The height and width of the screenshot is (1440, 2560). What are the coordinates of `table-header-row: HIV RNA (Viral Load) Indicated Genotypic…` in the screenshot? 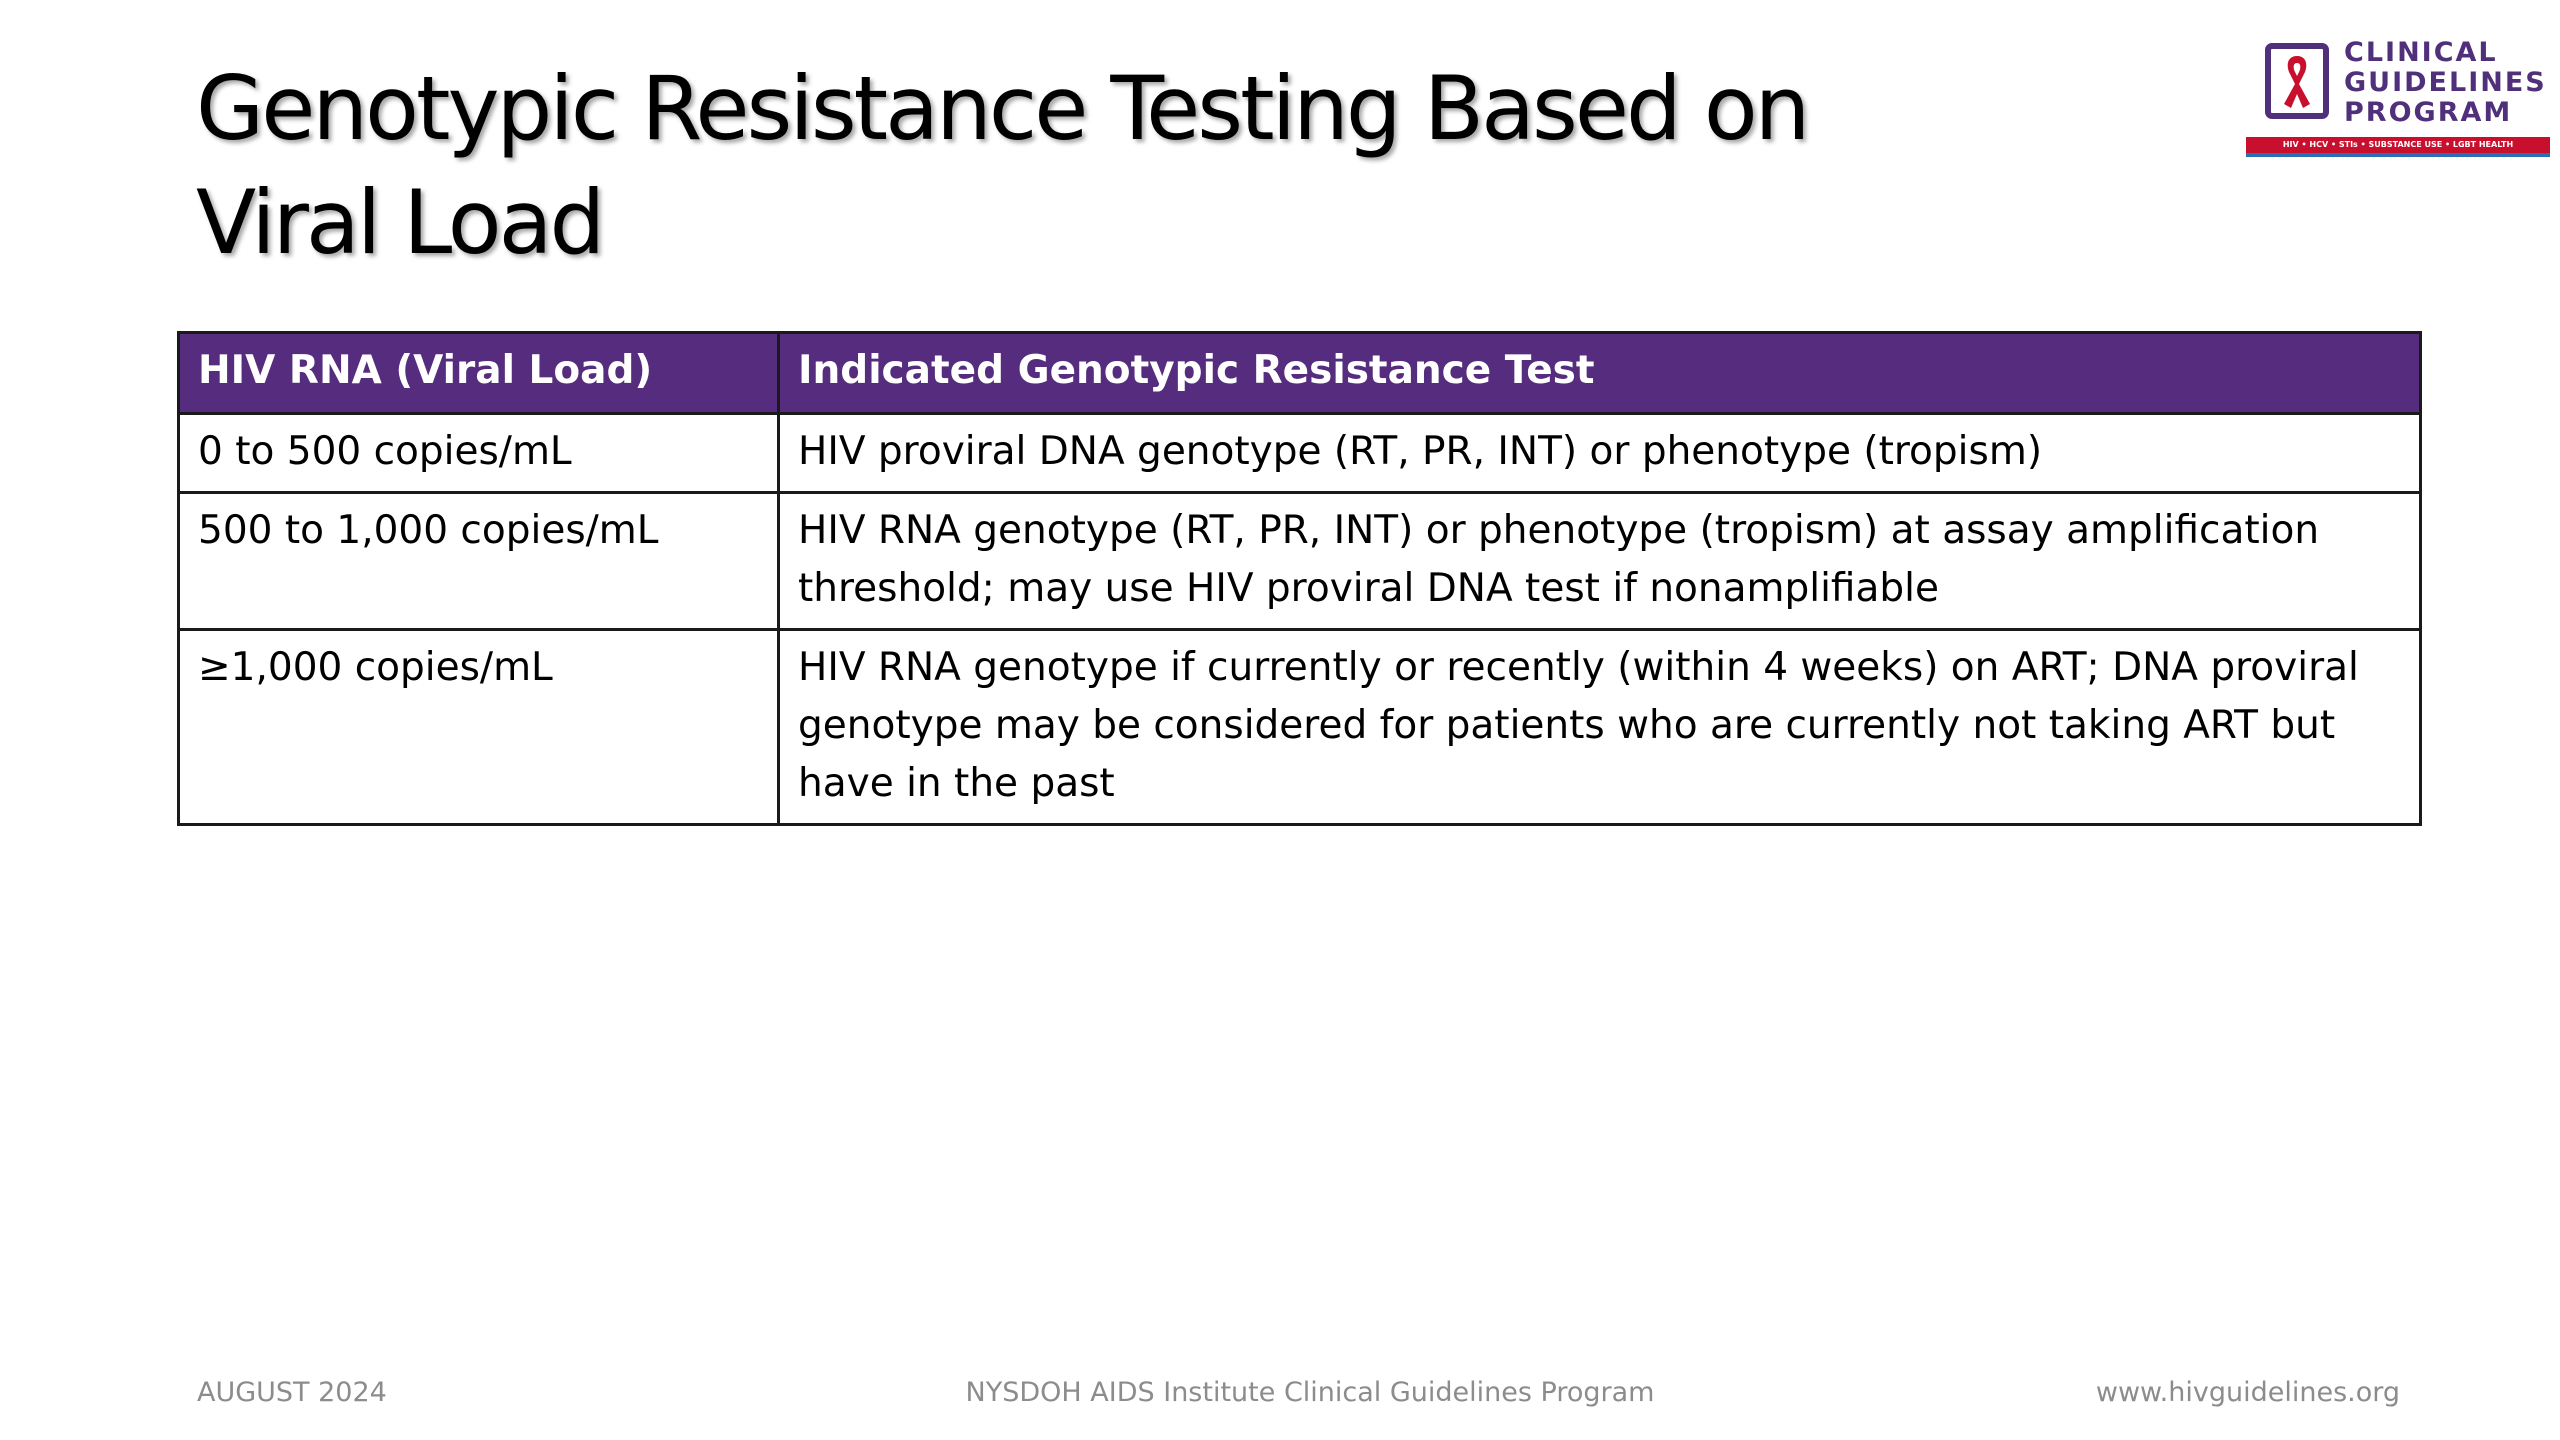 It's located at (1299, 373).